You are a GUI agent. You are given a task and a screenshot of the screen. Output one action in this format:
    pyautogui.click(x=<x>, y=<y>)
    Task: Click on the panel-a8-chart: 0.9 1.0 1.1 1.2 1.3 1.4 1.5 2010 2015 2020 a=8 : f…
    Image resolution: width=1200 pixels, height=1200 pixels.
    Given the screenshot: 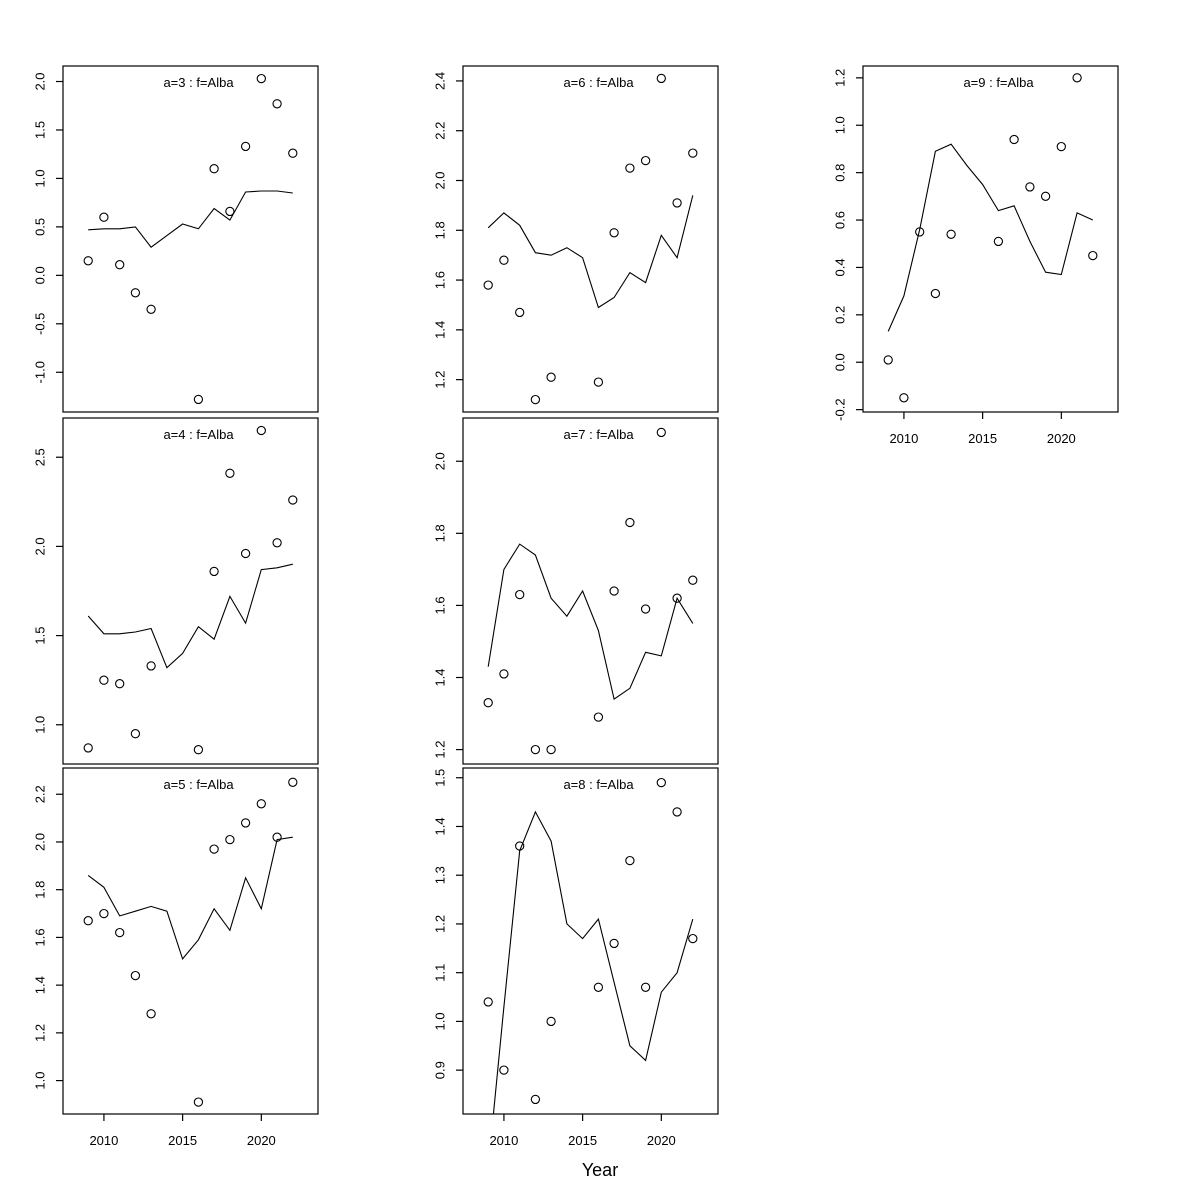 What is the action you would take?
    pyautogui.click(x=575, y=957)
    